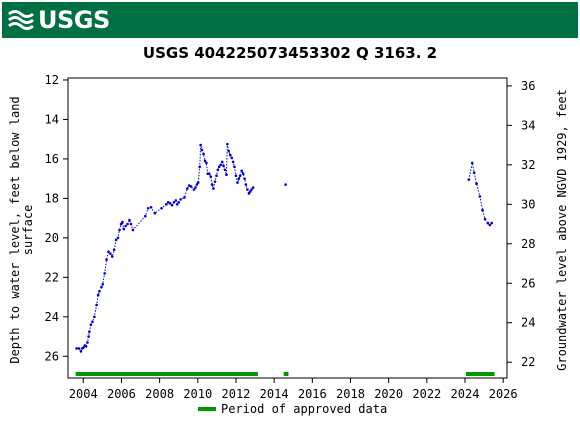 The image size is (580, 430). I want to click on x-tick-label: 2006, so click(121, 394).